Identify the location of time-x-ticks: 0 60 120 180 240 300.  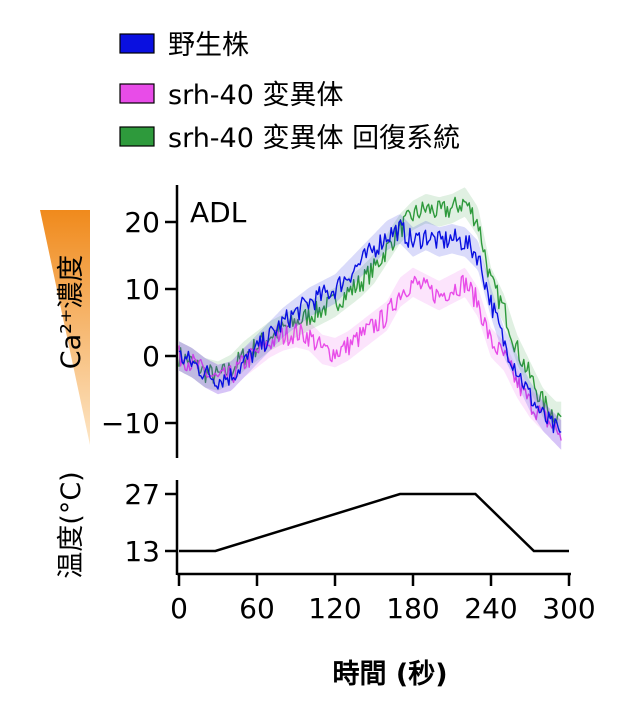
(383, 599).